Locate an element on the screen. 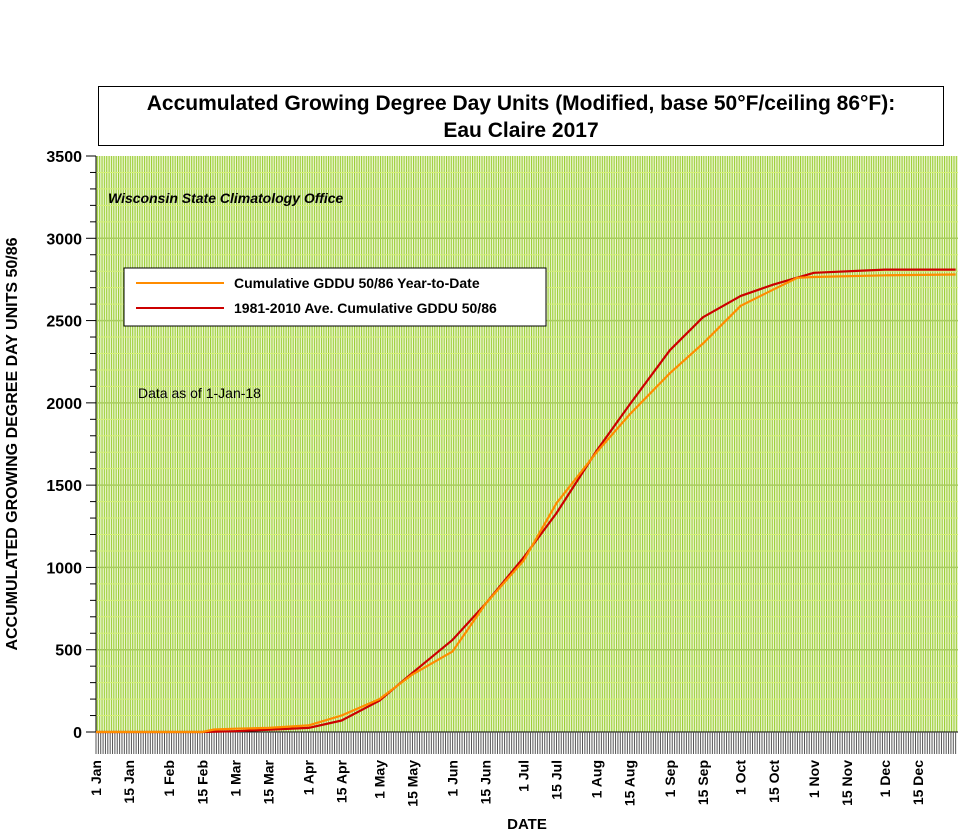  y-tick-label: 0 is located at coordinates (77, 733).